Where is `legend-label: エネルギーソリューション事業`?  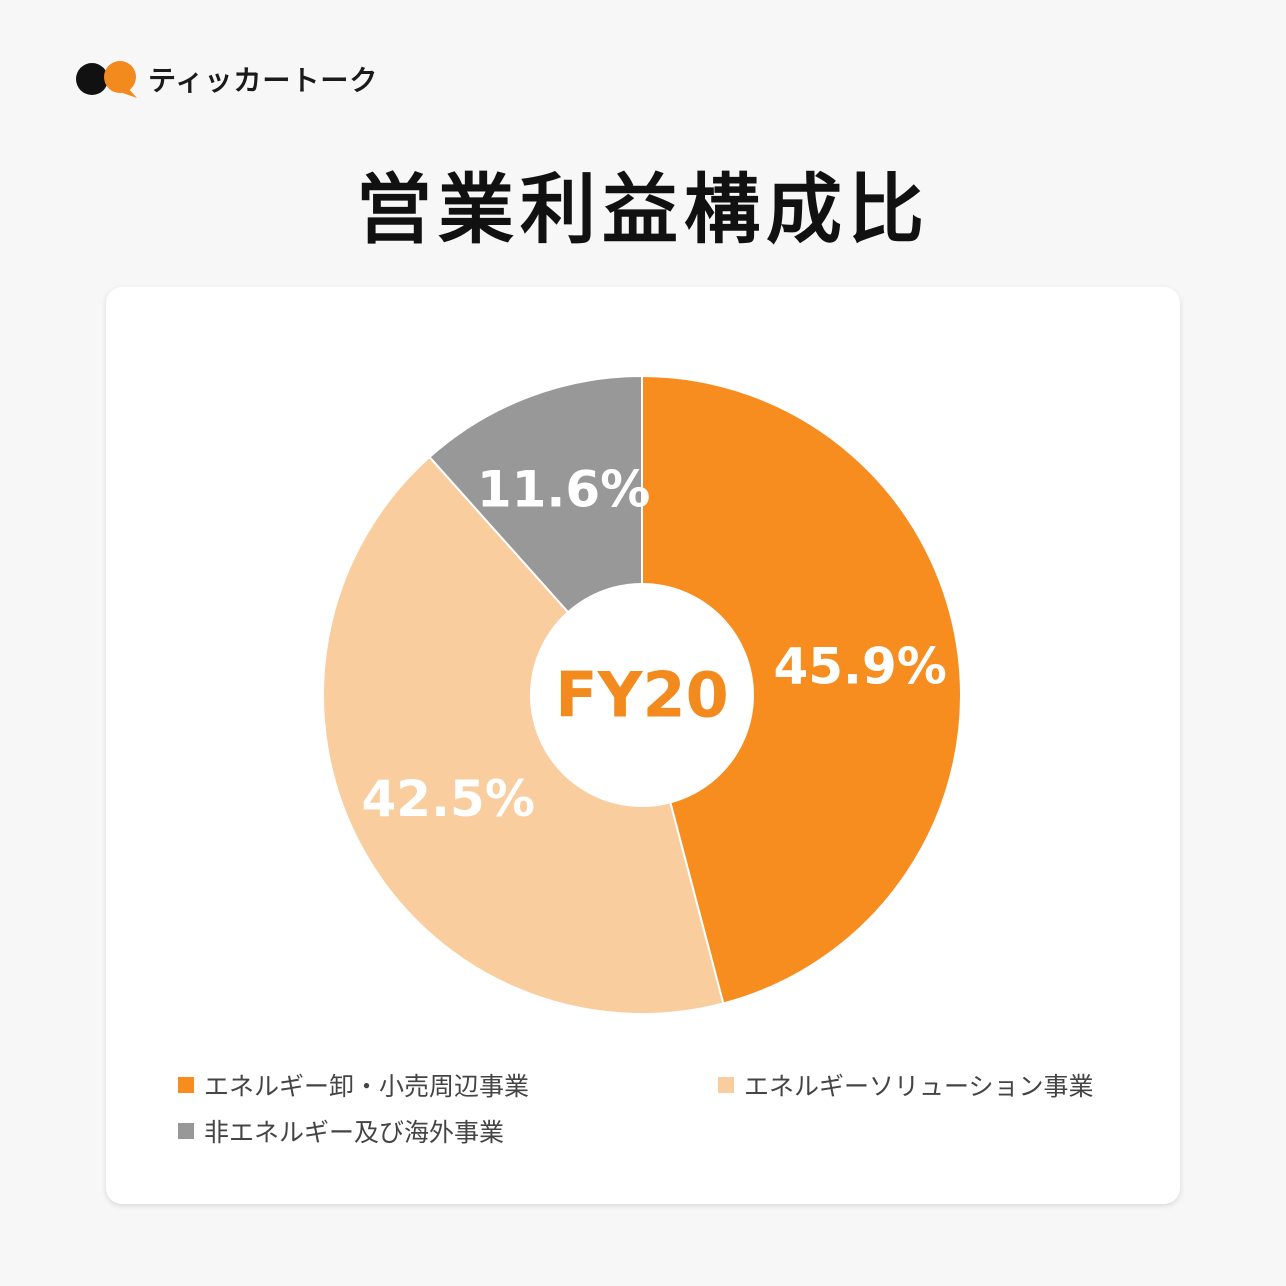 legend-label: エネルギーソリューション事業 is located at coordinates (919, 1086).